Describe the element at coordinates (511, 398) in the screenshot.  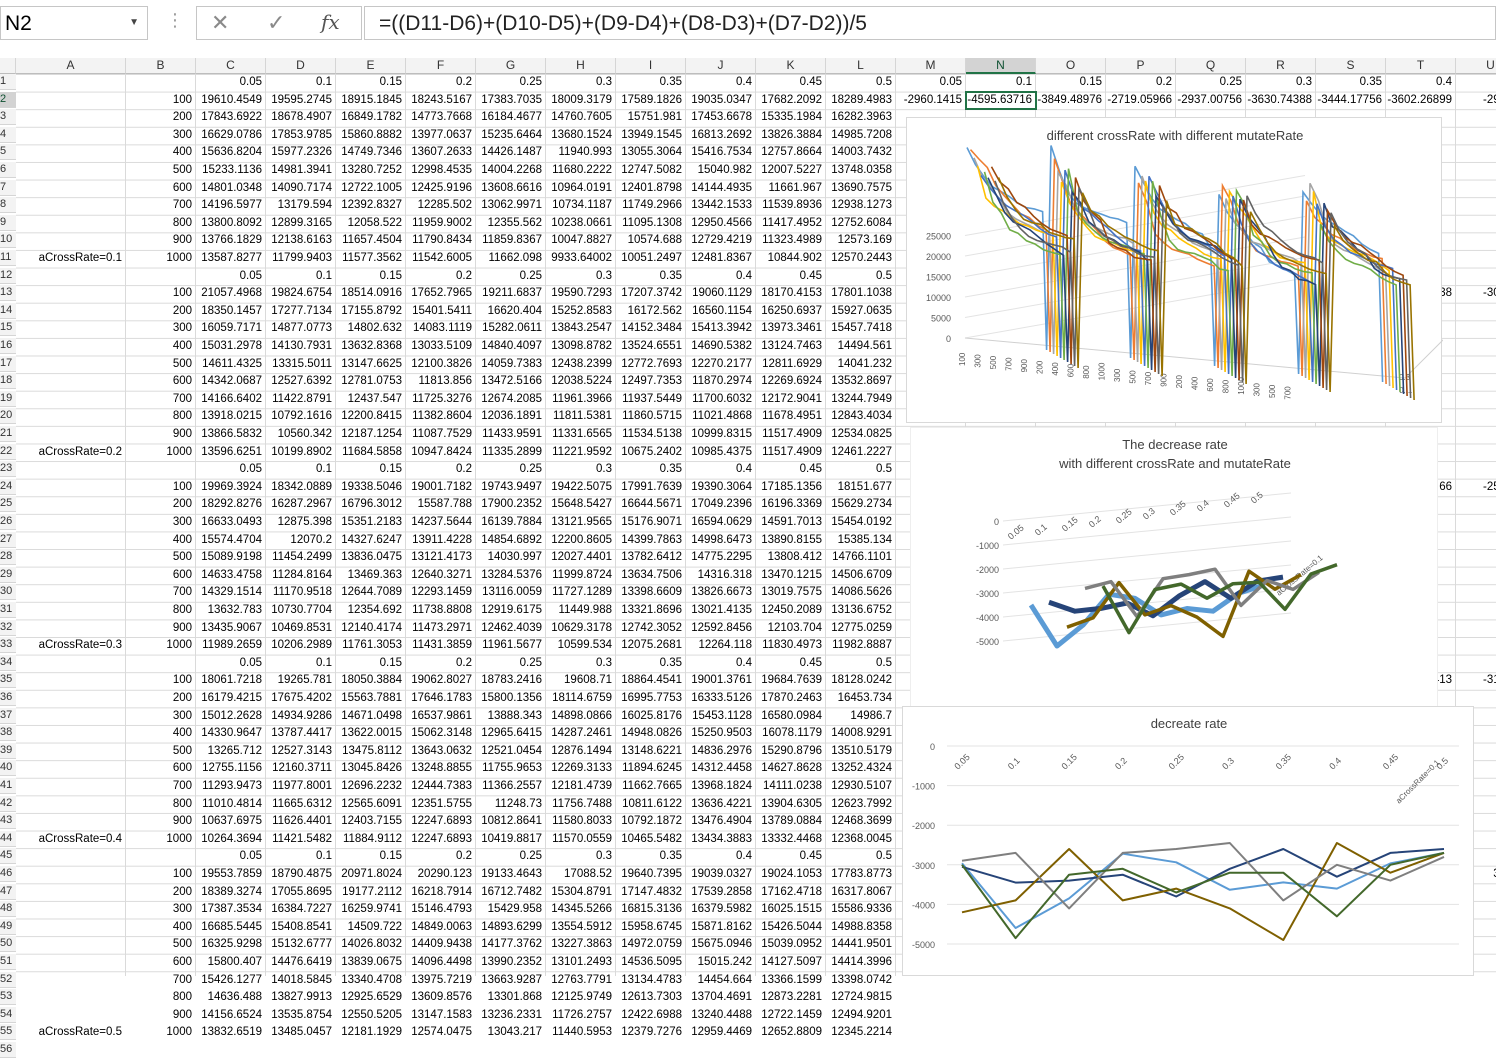
I see `cell-value: 12674.2085` at that location.